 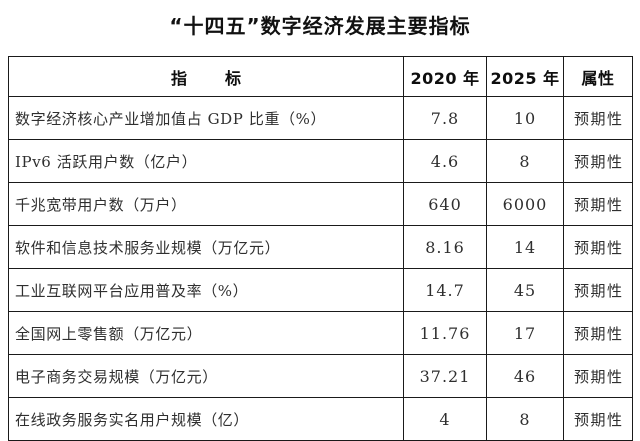 What do you see at coordinates (445, 419) in the screenshot?
I see `cell-year-2020: 4` at bounding box center [445, 419].